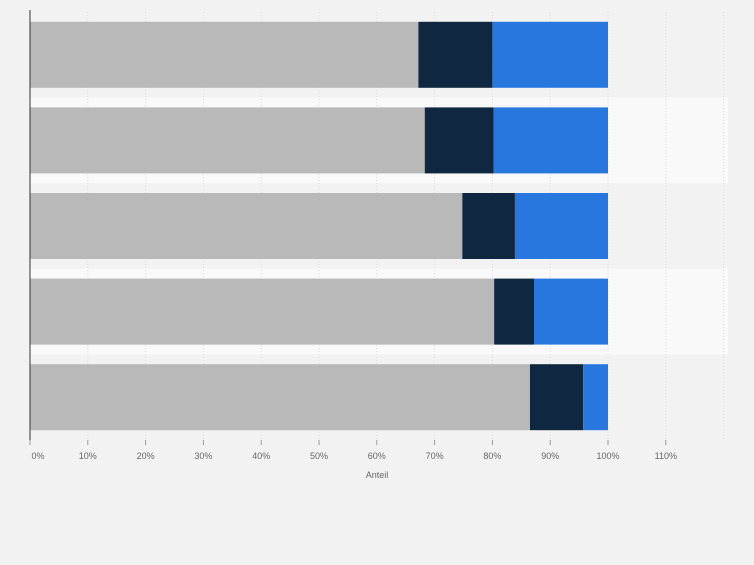 The image size is (754, 565). What do you see at coordinates (607, 456) in the screenshot?
I see `x-tick-label: 100%` at bounding box center [607, 456].